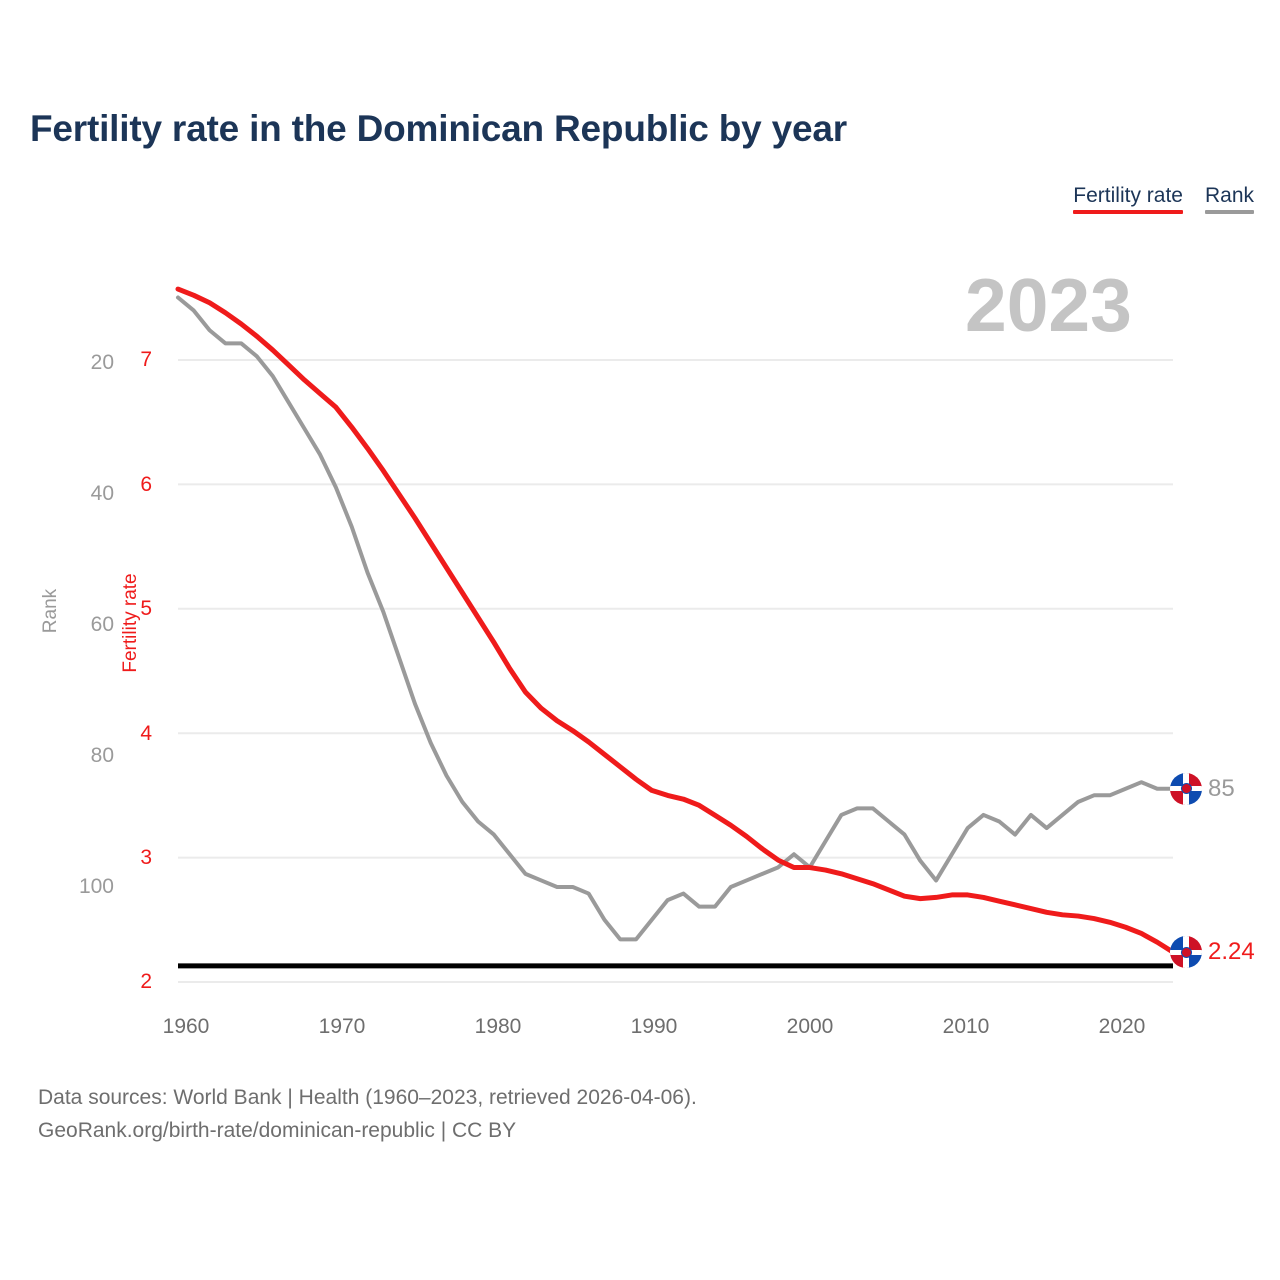 This screenshot has width=1280, height=1280. I want to click on y-axis-right-title: Fertility rate, so click(130, 623).